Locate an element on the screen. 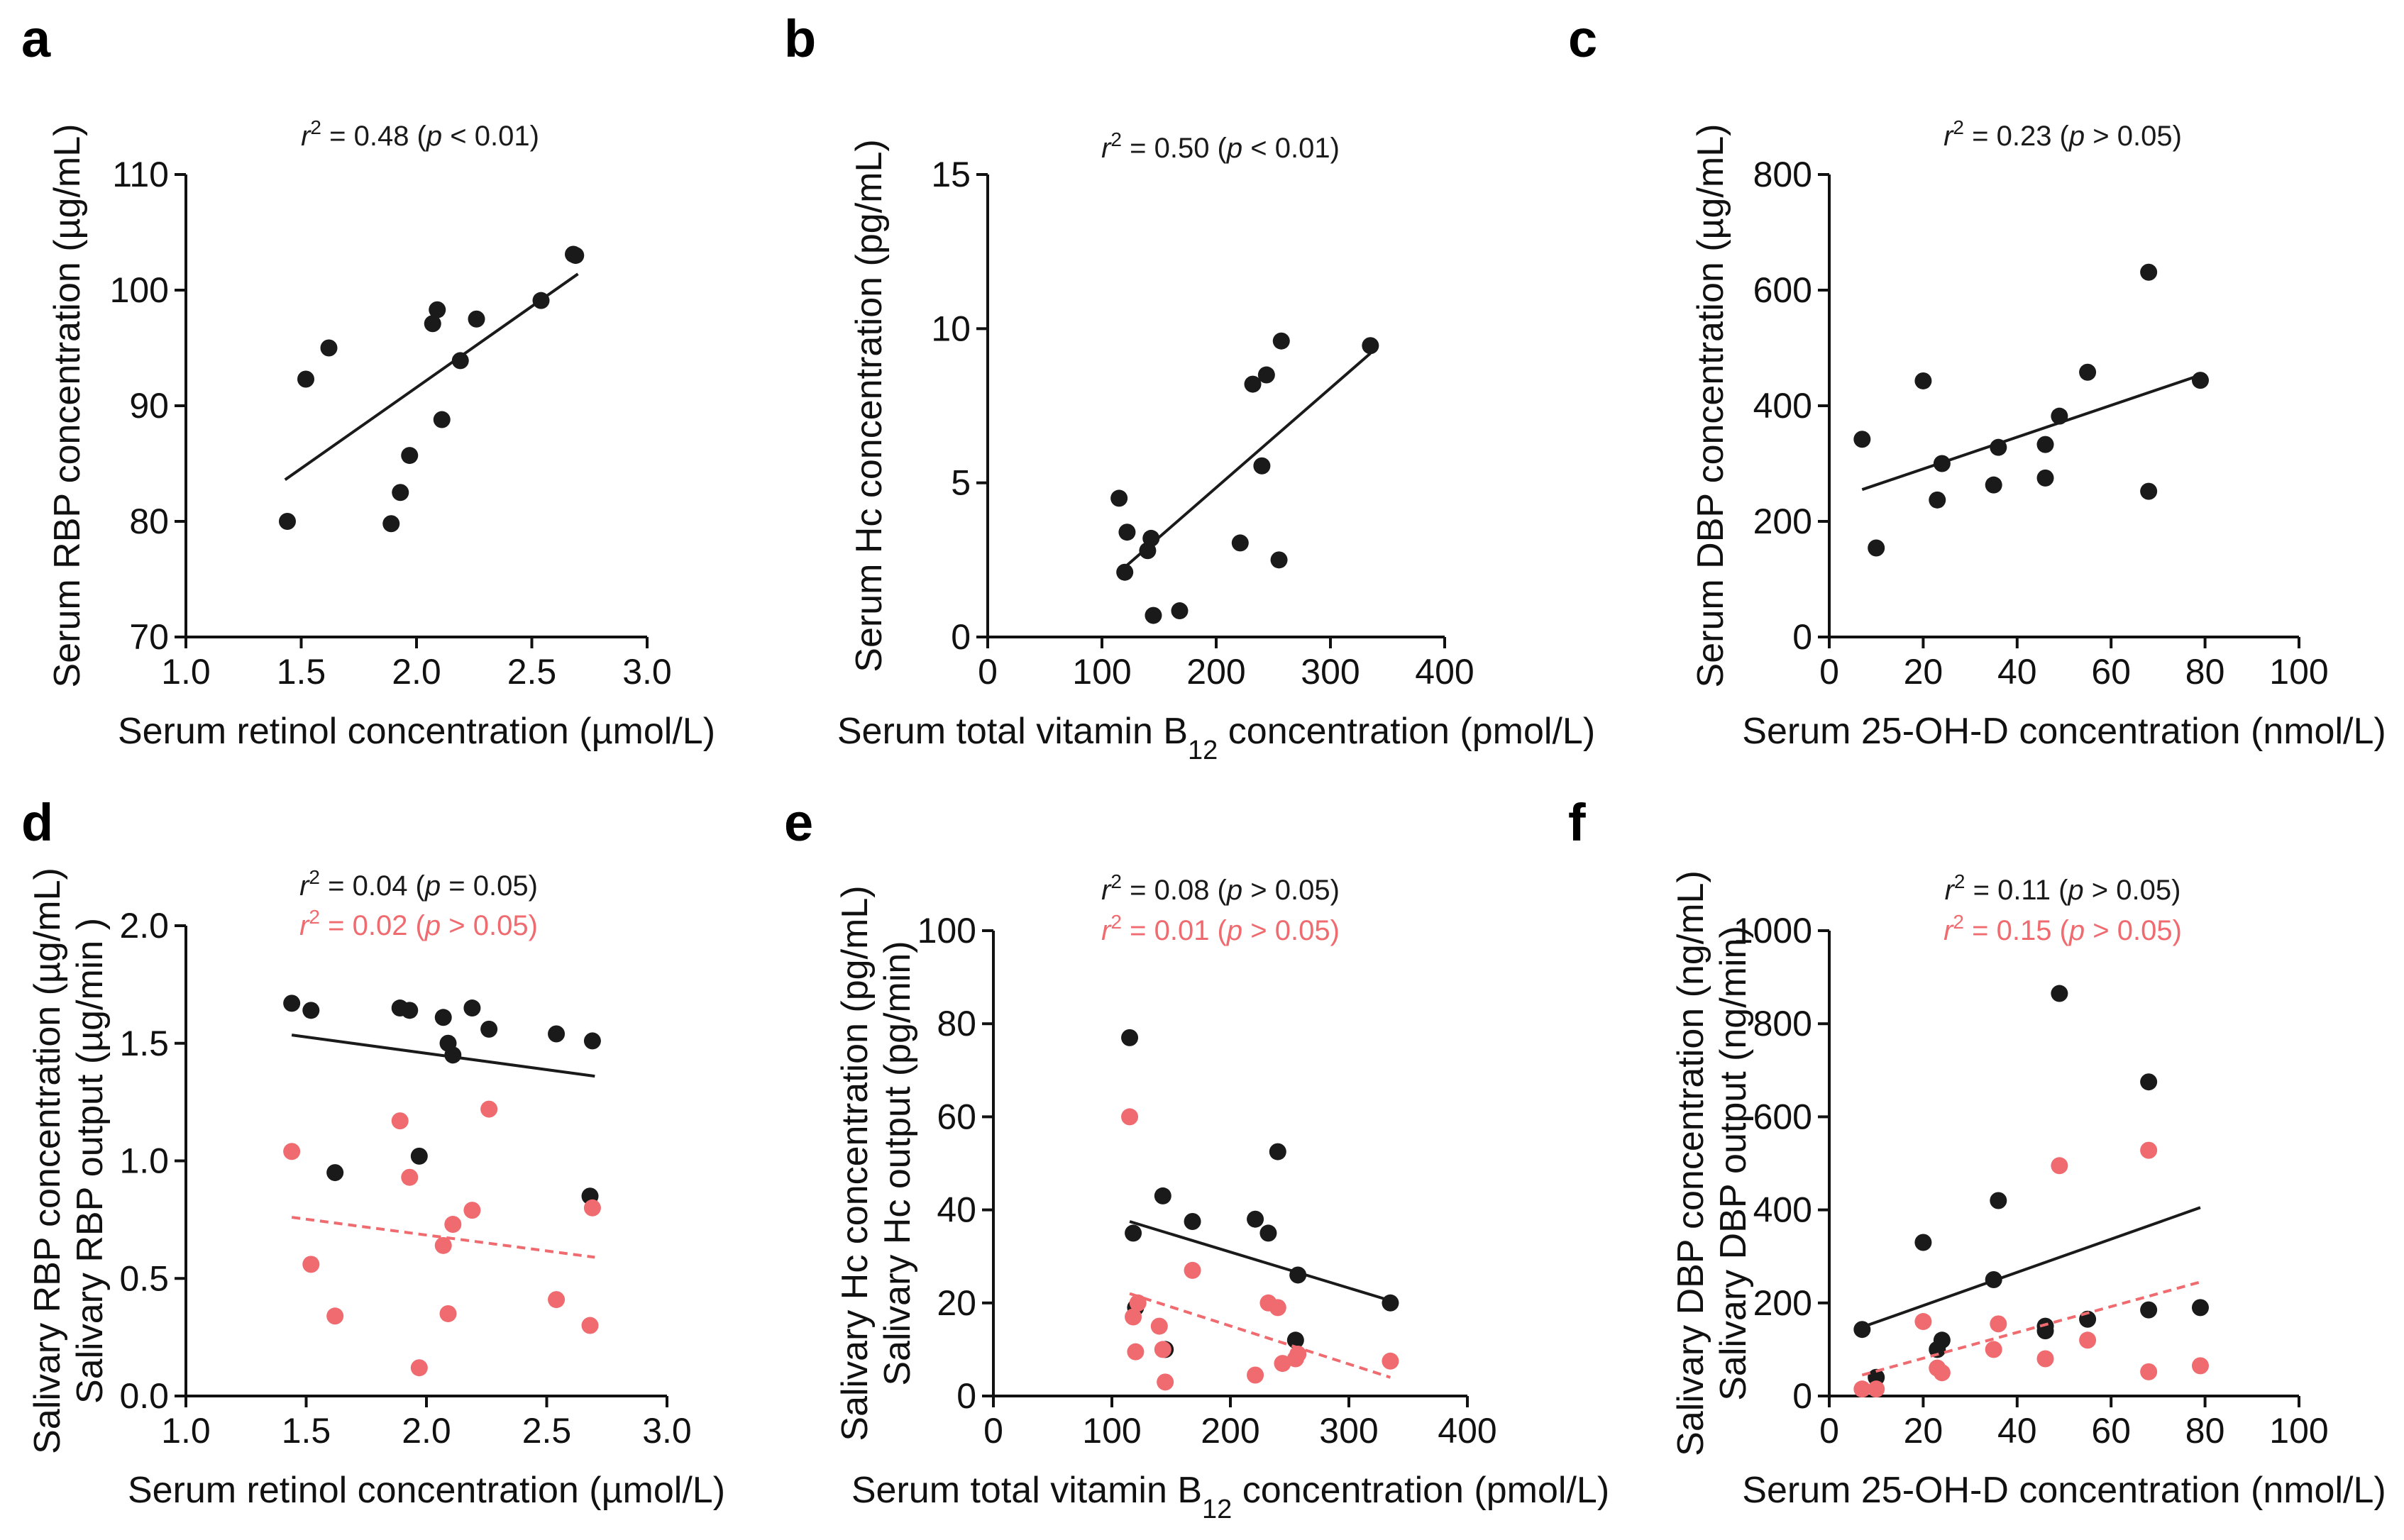 This screenshot has width=2404, height=1540. y-axis-label-secondary: Salivary DBP output (ng/min) is located at coordinates (1733, 1163).